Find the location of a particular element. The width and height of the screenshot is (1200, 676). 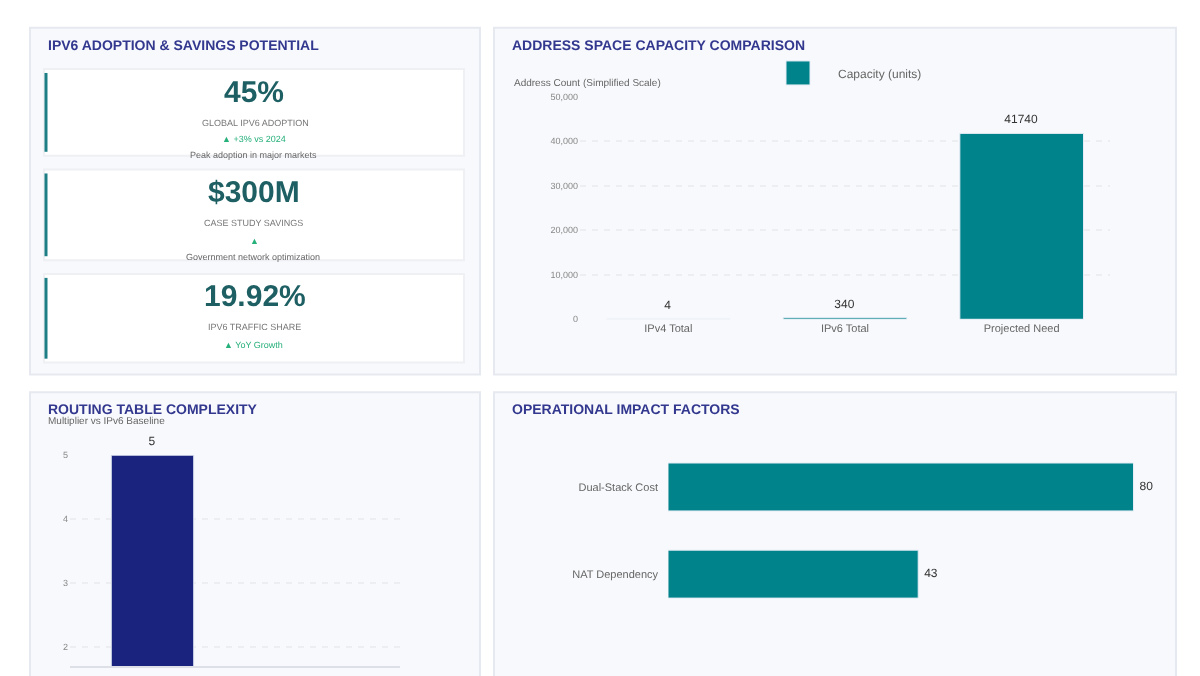

text: $300M is located at coordinates (254, 193).